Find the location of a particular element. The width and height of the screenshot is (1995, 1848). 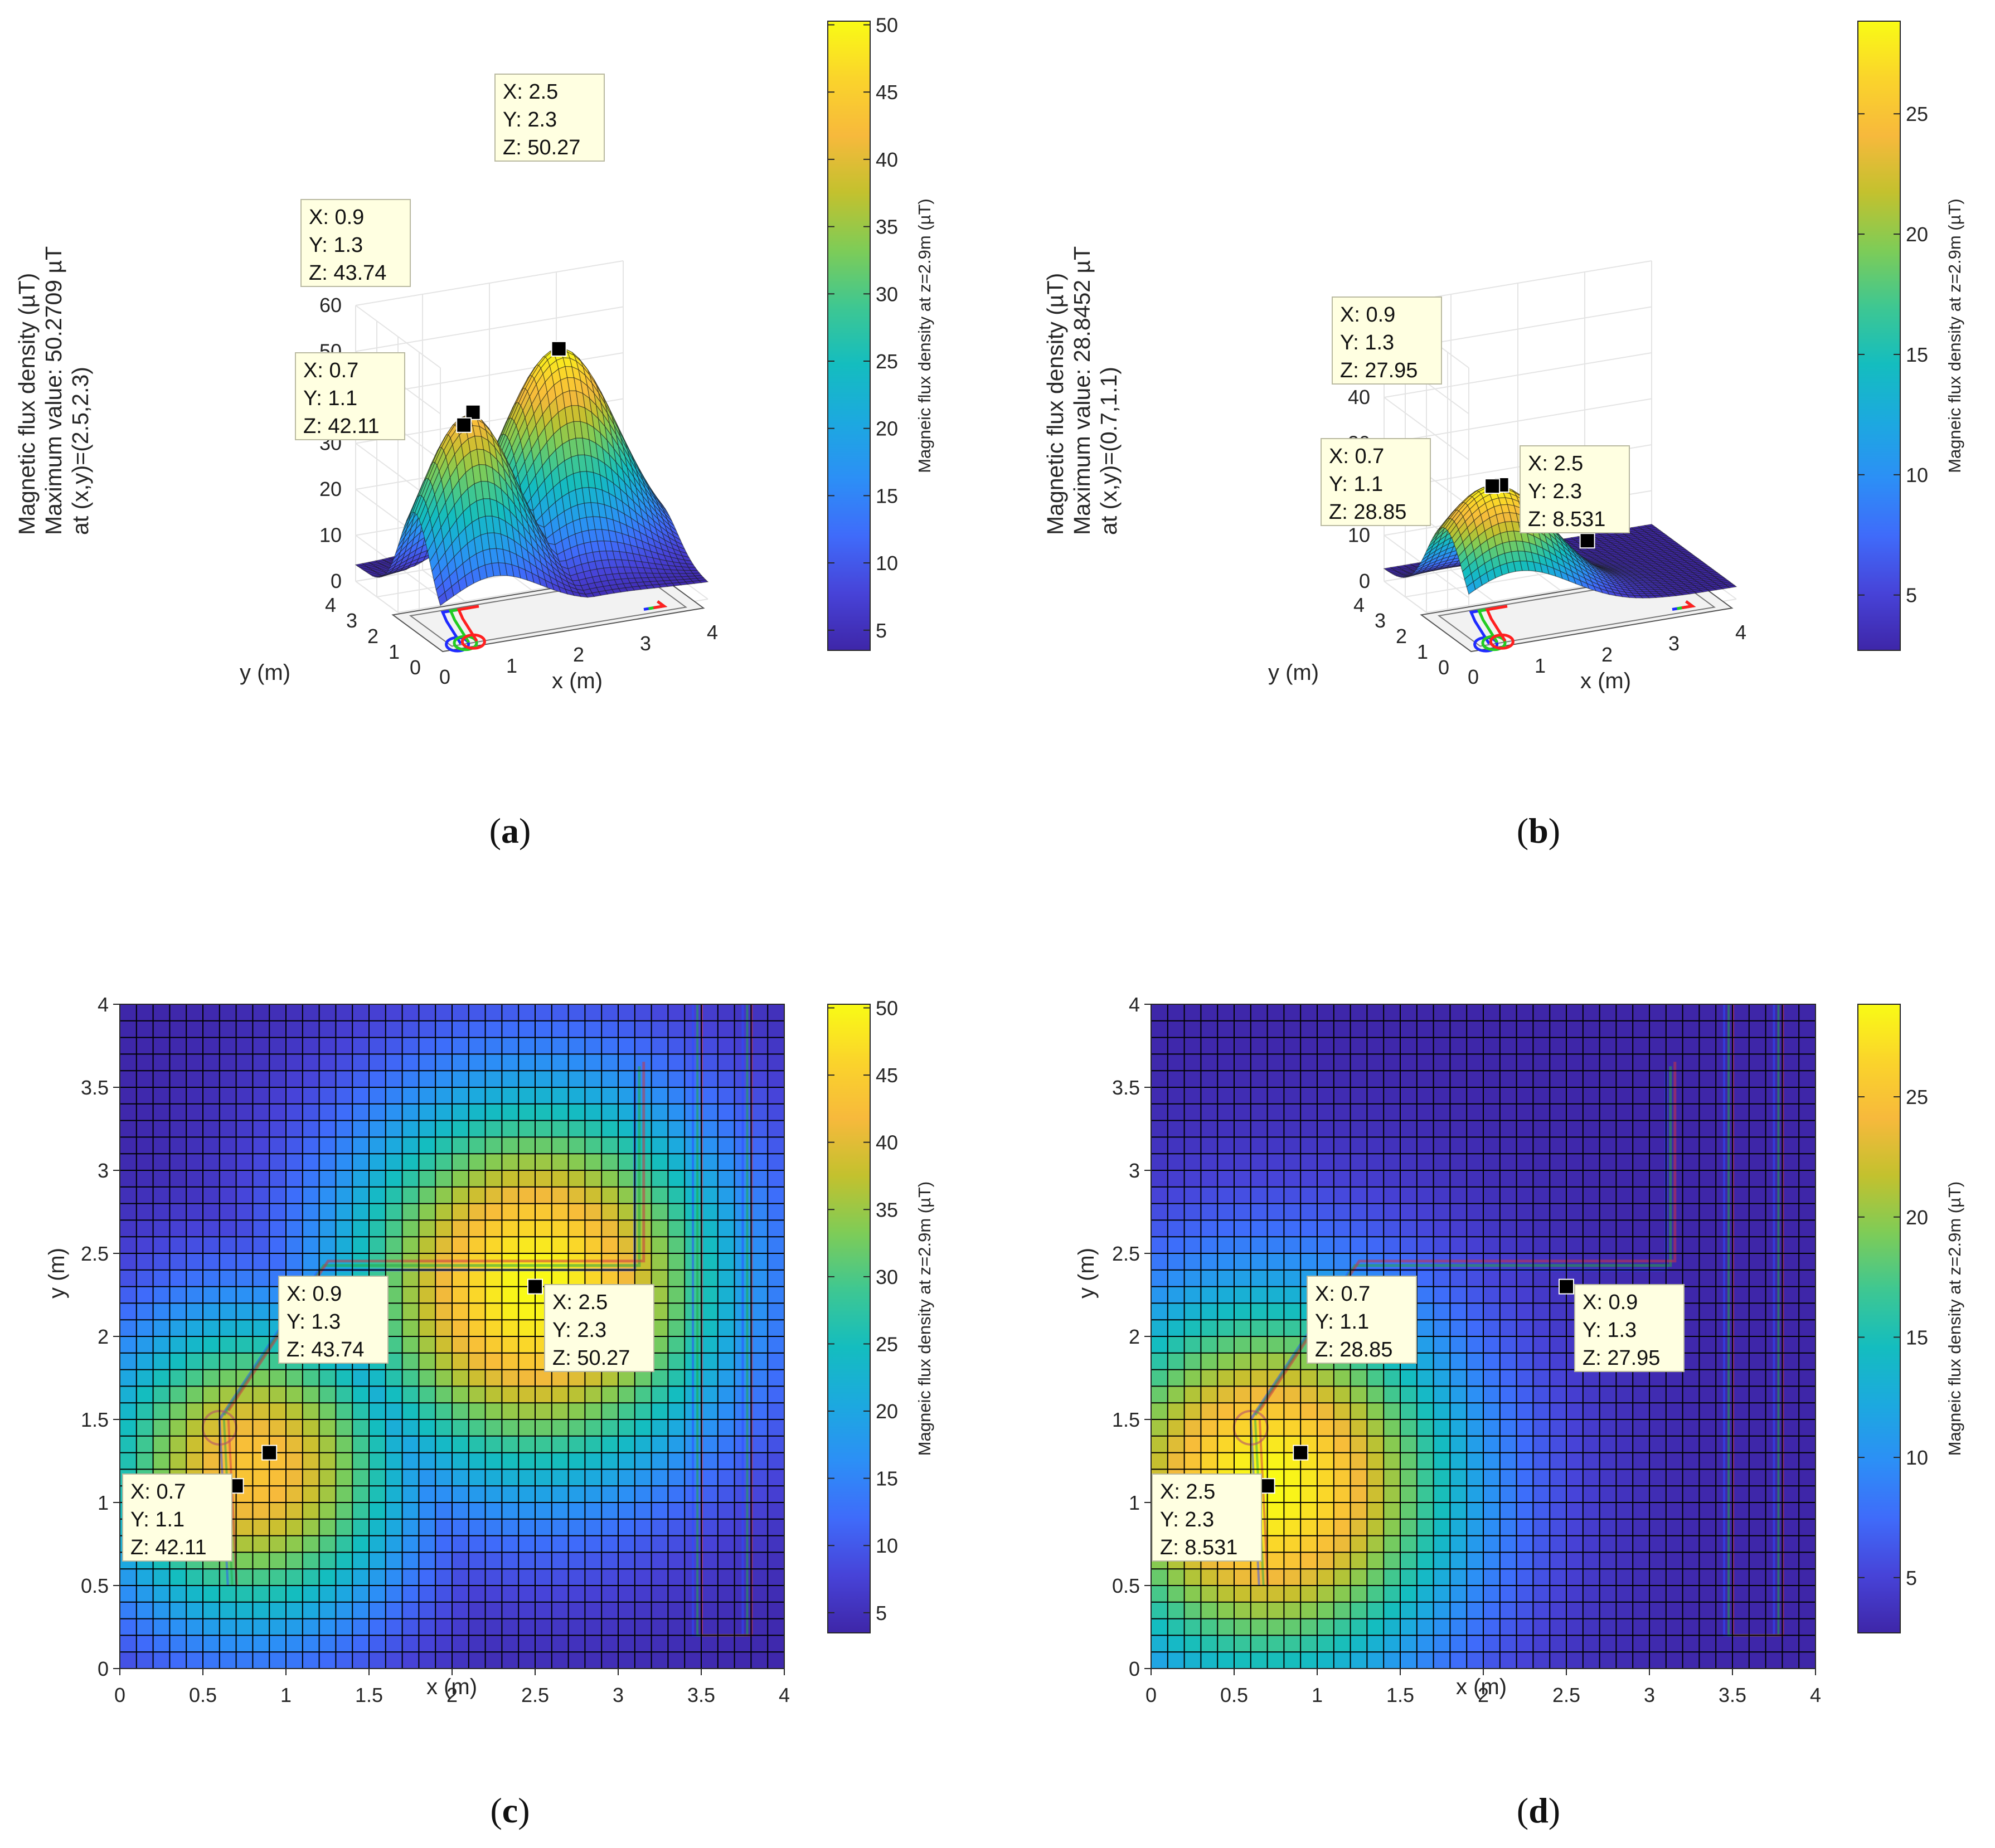

z-tick-label: 20 is located at coordinates (331, 489).